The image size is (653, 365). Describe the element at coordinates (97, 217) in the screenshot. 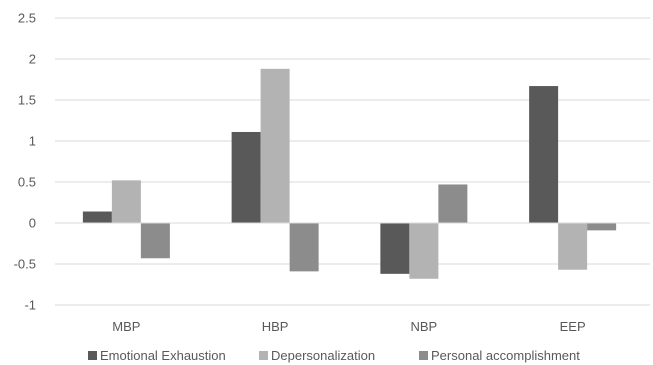

I see `bar-emotional-exhaustion-mbp` at that location.